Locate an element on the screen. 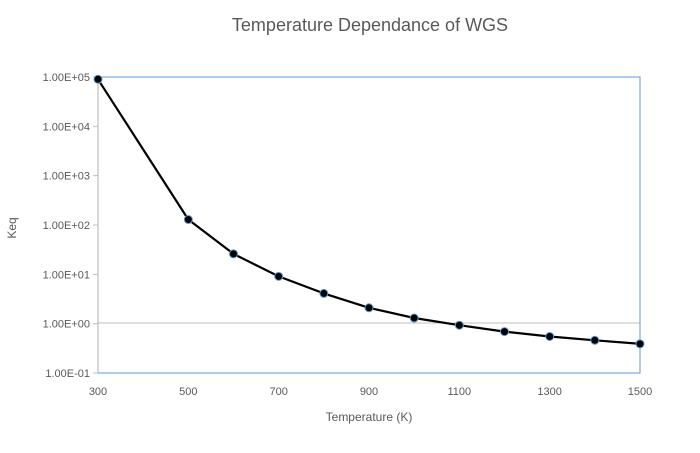  y-tick-label: 1.00E+02 is located at coordinates (66, 226).